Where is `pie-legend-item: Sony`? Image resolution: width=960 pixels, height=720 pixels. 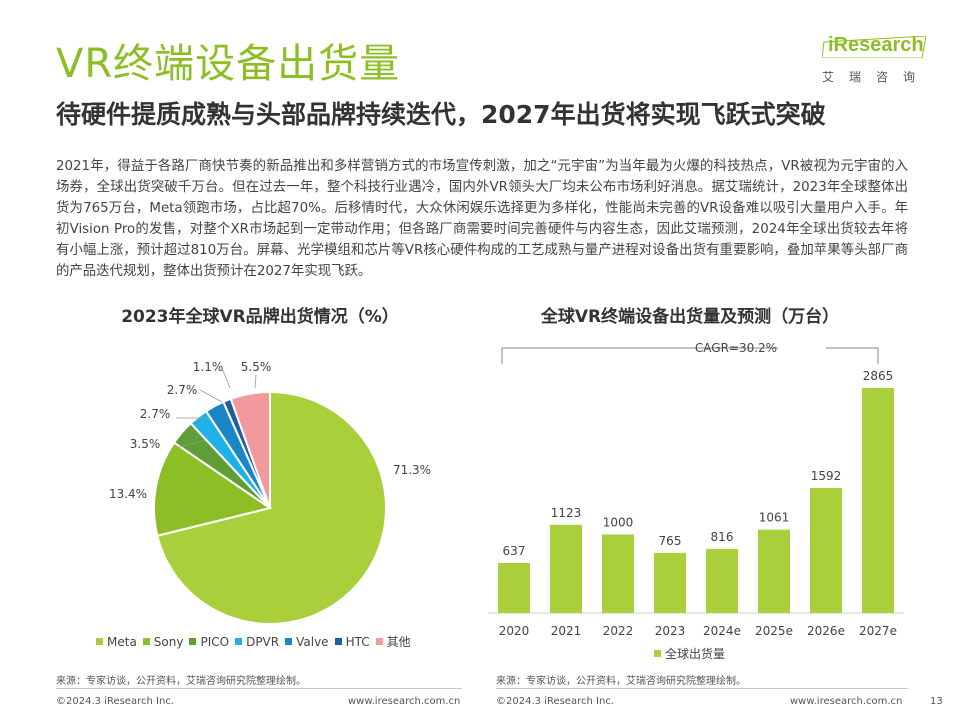
pie-legend-item: Sony is located at coordinates (163, 642).